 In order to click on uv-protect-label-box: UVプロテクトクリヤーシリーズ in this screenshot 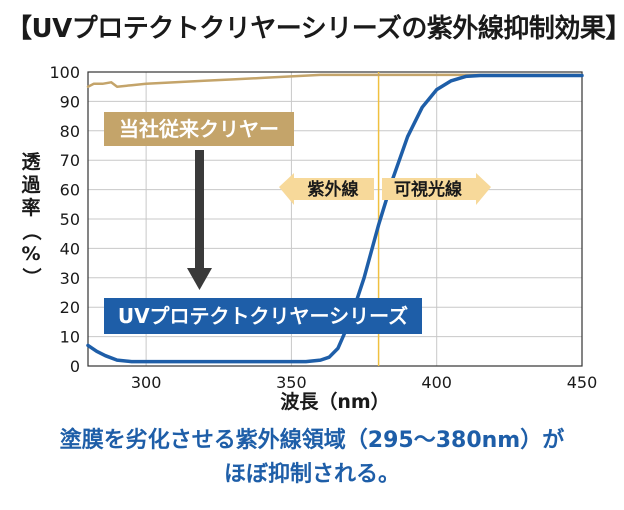, I will do `click(263, 316)`.